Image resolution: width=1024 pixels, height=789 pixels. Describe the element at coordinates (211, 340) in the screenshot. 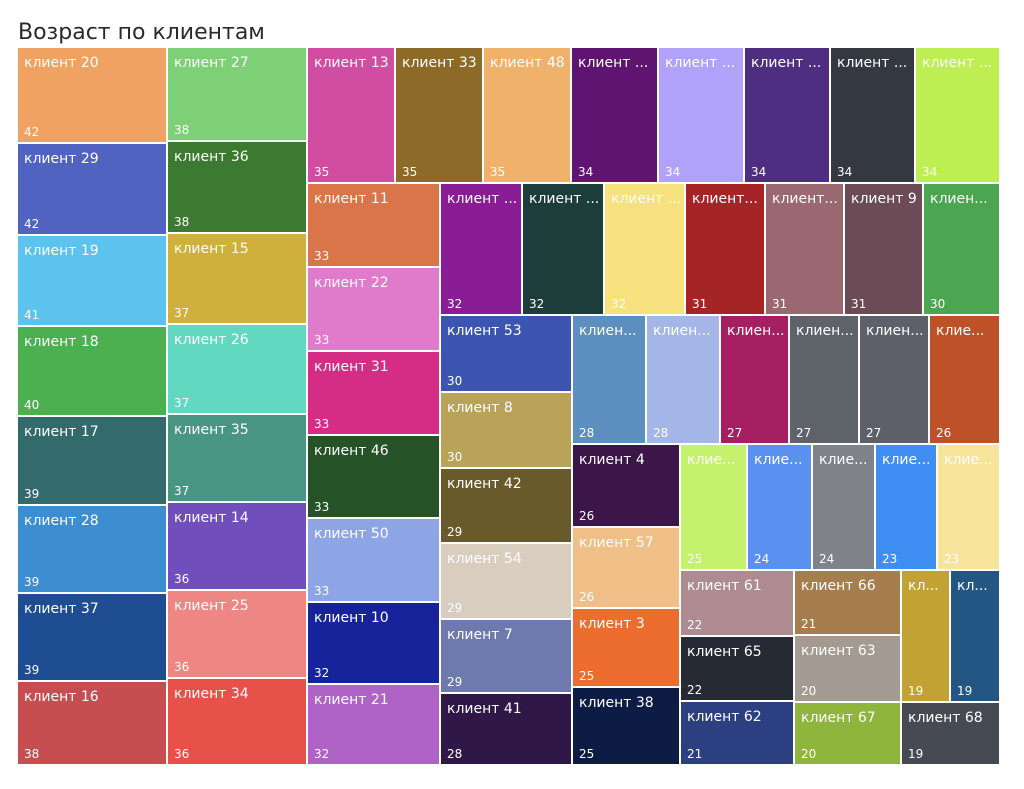

I see `tile-label: клиент 26` at that location.